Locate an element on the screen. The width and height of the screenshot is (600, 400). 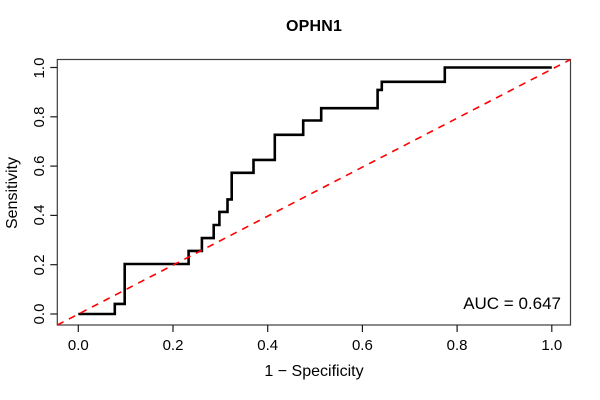
y-tick-label: 0.8 is located at coordinates (39, 117).